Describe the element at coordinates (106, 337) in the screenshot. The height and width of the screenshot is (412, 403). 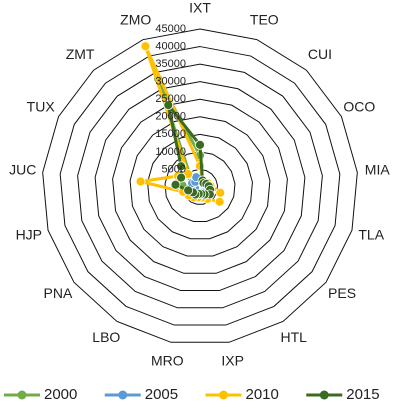
I see `category-label: LBO` at that location.